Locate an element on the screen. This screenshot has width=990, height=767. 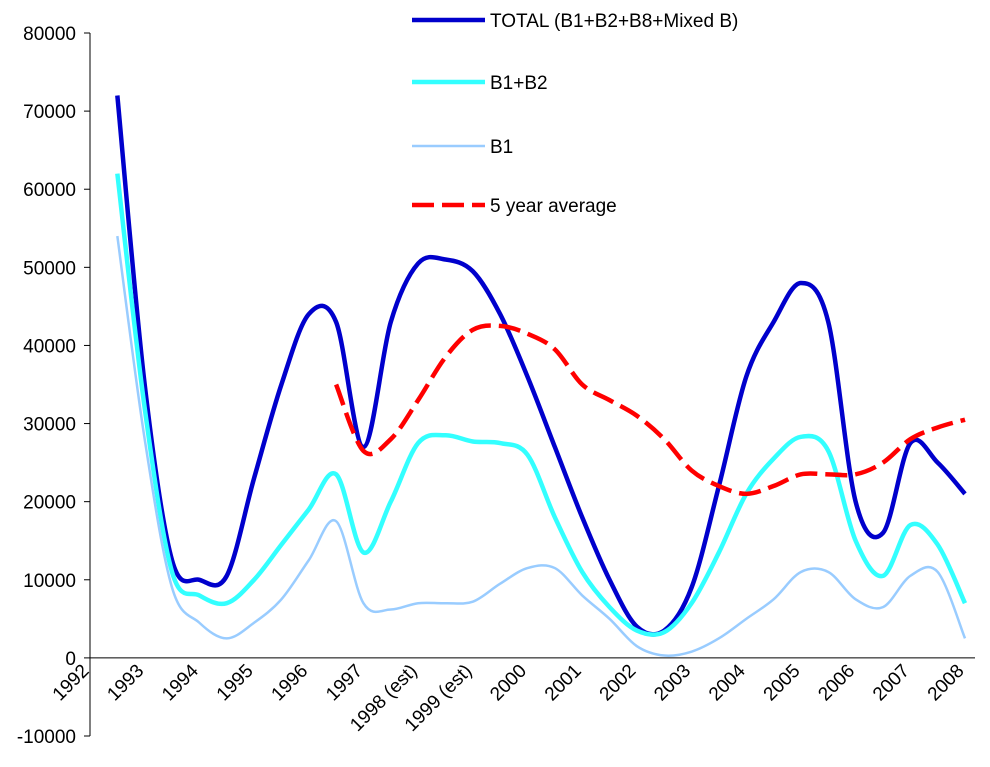
x-tick-label: 1995 is located at coordinates (235, 683).